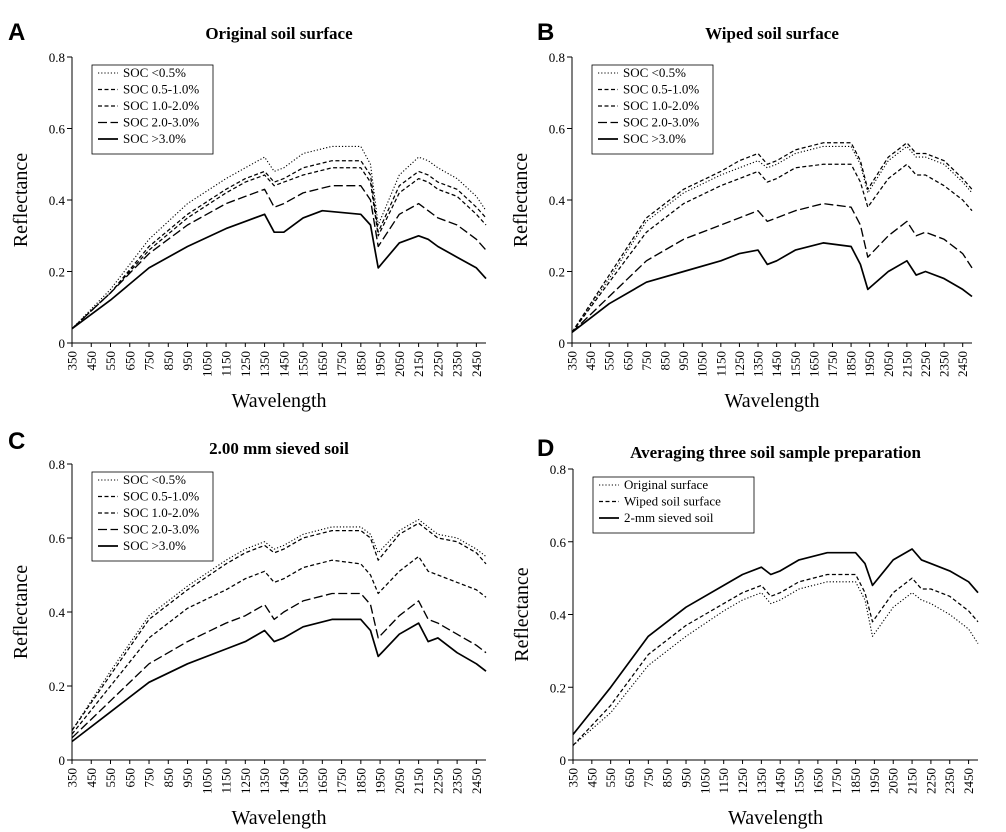 The height and width of the screenshot is (832, 1006). What do you see at coordinates (672, 501) in the screenshot?
I see `legend-label: Wiped soil surface` at bounding box center [672, 501].